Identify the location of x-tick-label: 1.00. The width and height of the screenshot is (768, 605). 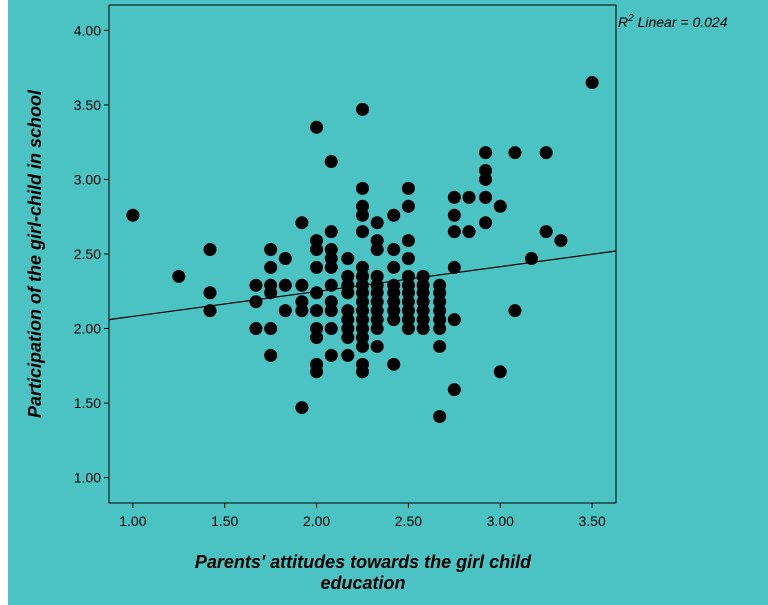
(132, 521).